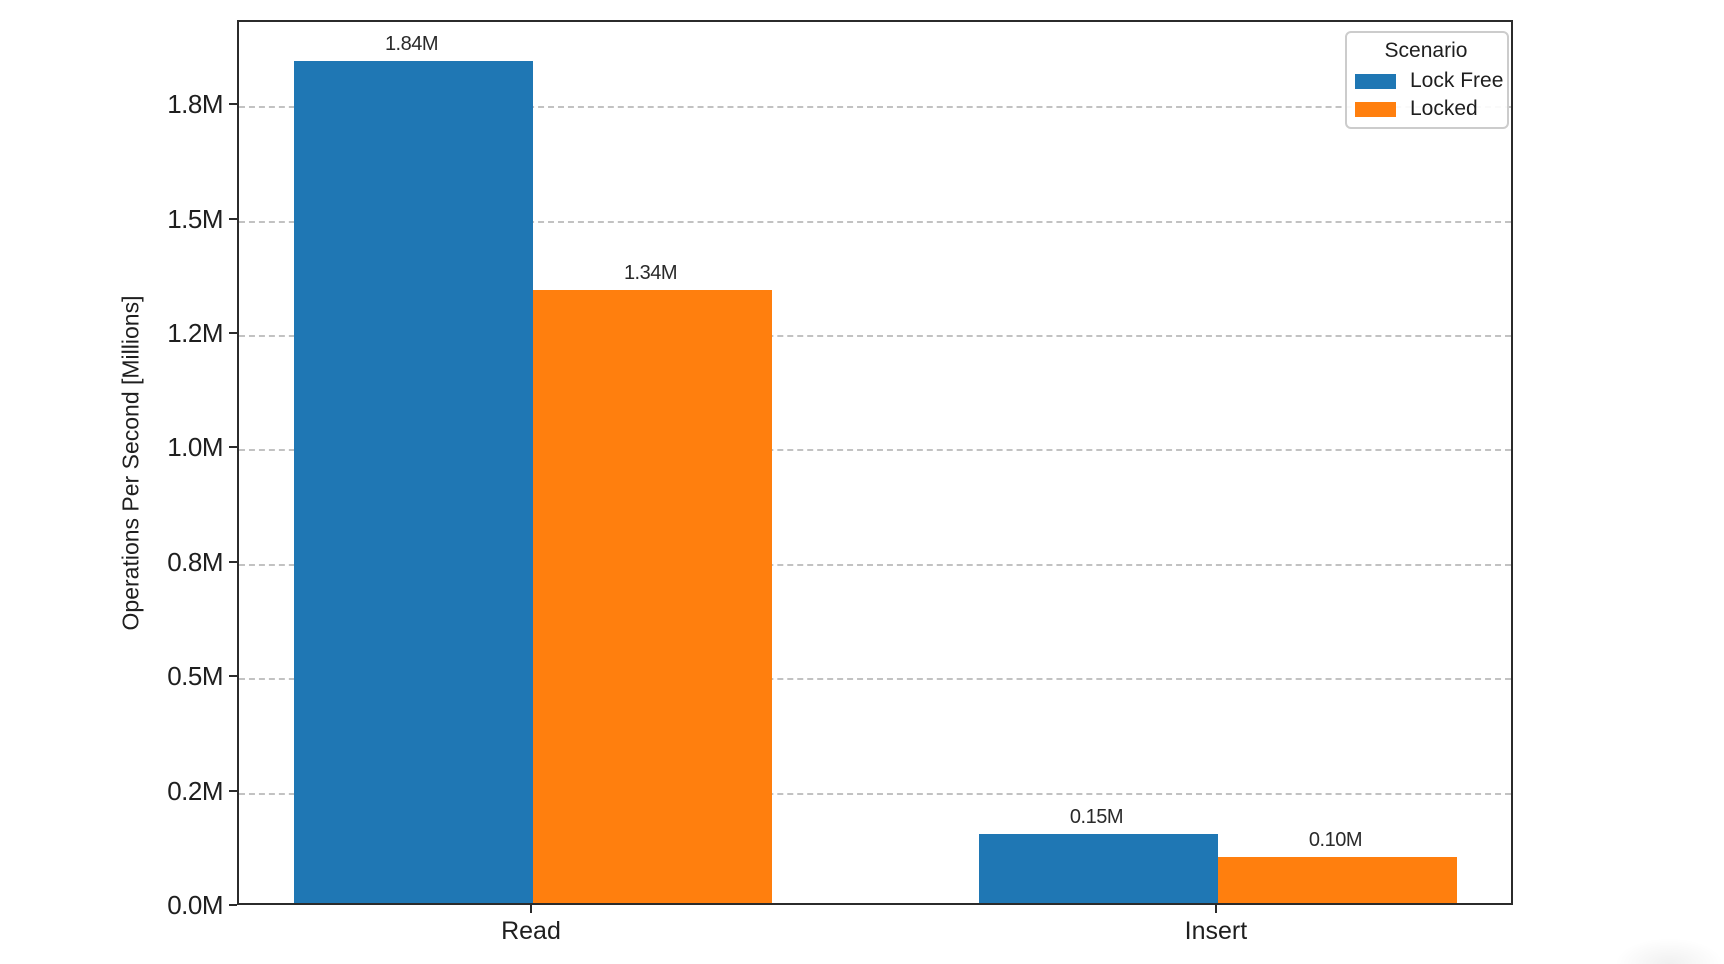 This screenshot has height=964, width=1724. Describe the element at coordinates (1098, 868) in the screenshot. I see `bar-insert-lock-free` at that location.